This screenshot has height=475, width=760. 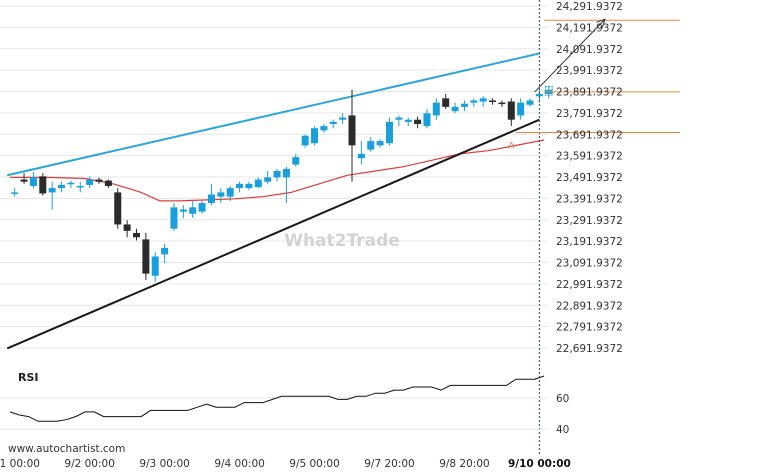 What do you see at coordinates (589, 285) in the screenshot?
I see `y-tick-label: 22,991.9372` at bounding box center [589, 285].